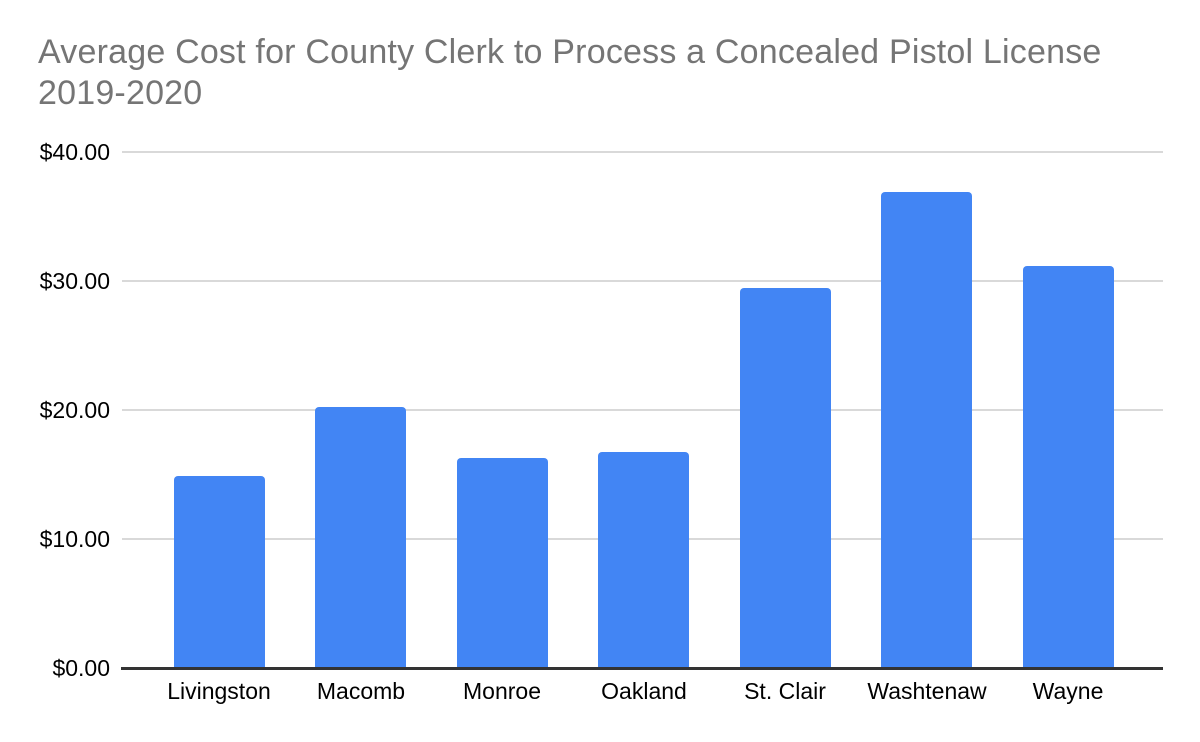  What do you see at coordinates (502, 691) in the screenshot?
I see `x-axis-tick-label: Monroe` at bounding box center [502, 691].